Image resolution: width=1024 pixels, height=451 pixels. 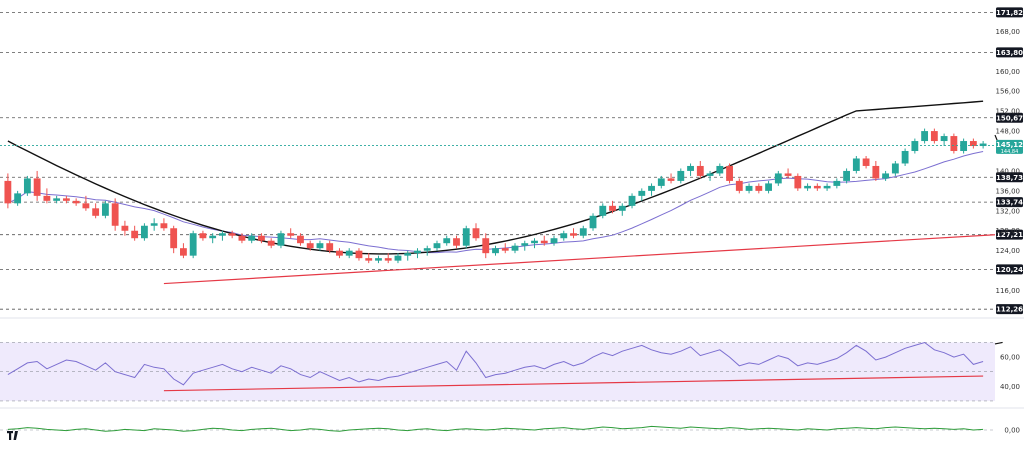 I want to click on price-axis-tick: 136,00, so click(x=1008, y=191).